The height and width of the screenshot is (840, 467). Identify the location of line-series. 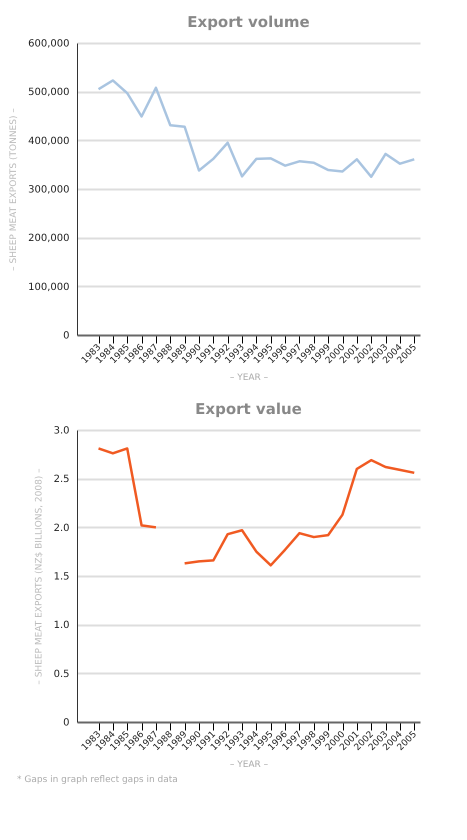
(256, 128).